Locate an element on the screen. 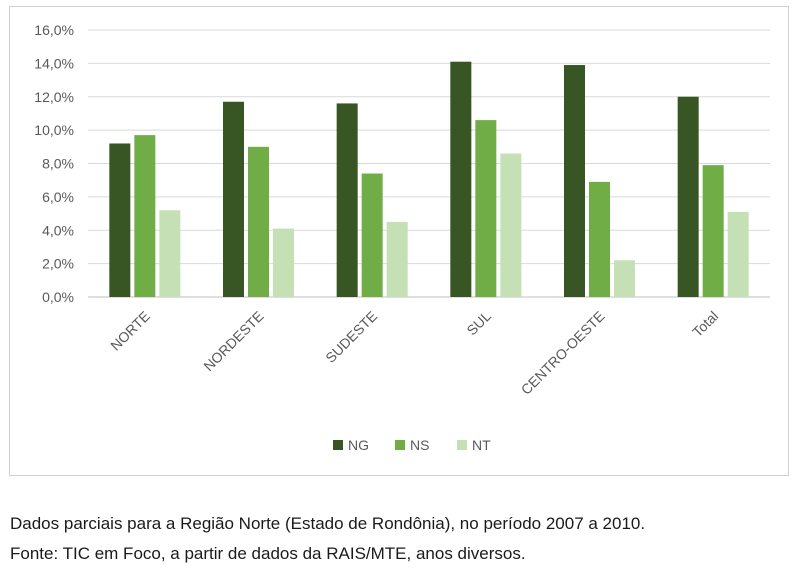 This screenshot has height=571, width=800. y-tick-label: 12,0% is located at coordinates (54, 97).